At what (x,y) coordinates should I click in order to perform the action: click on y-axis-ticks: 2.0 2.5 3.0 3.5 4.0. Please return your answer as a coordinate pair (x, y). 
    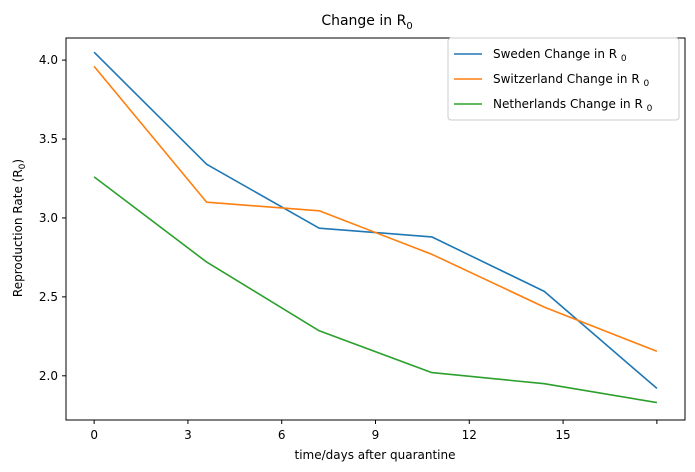
    Looking at the image, I should click on (52, 218).